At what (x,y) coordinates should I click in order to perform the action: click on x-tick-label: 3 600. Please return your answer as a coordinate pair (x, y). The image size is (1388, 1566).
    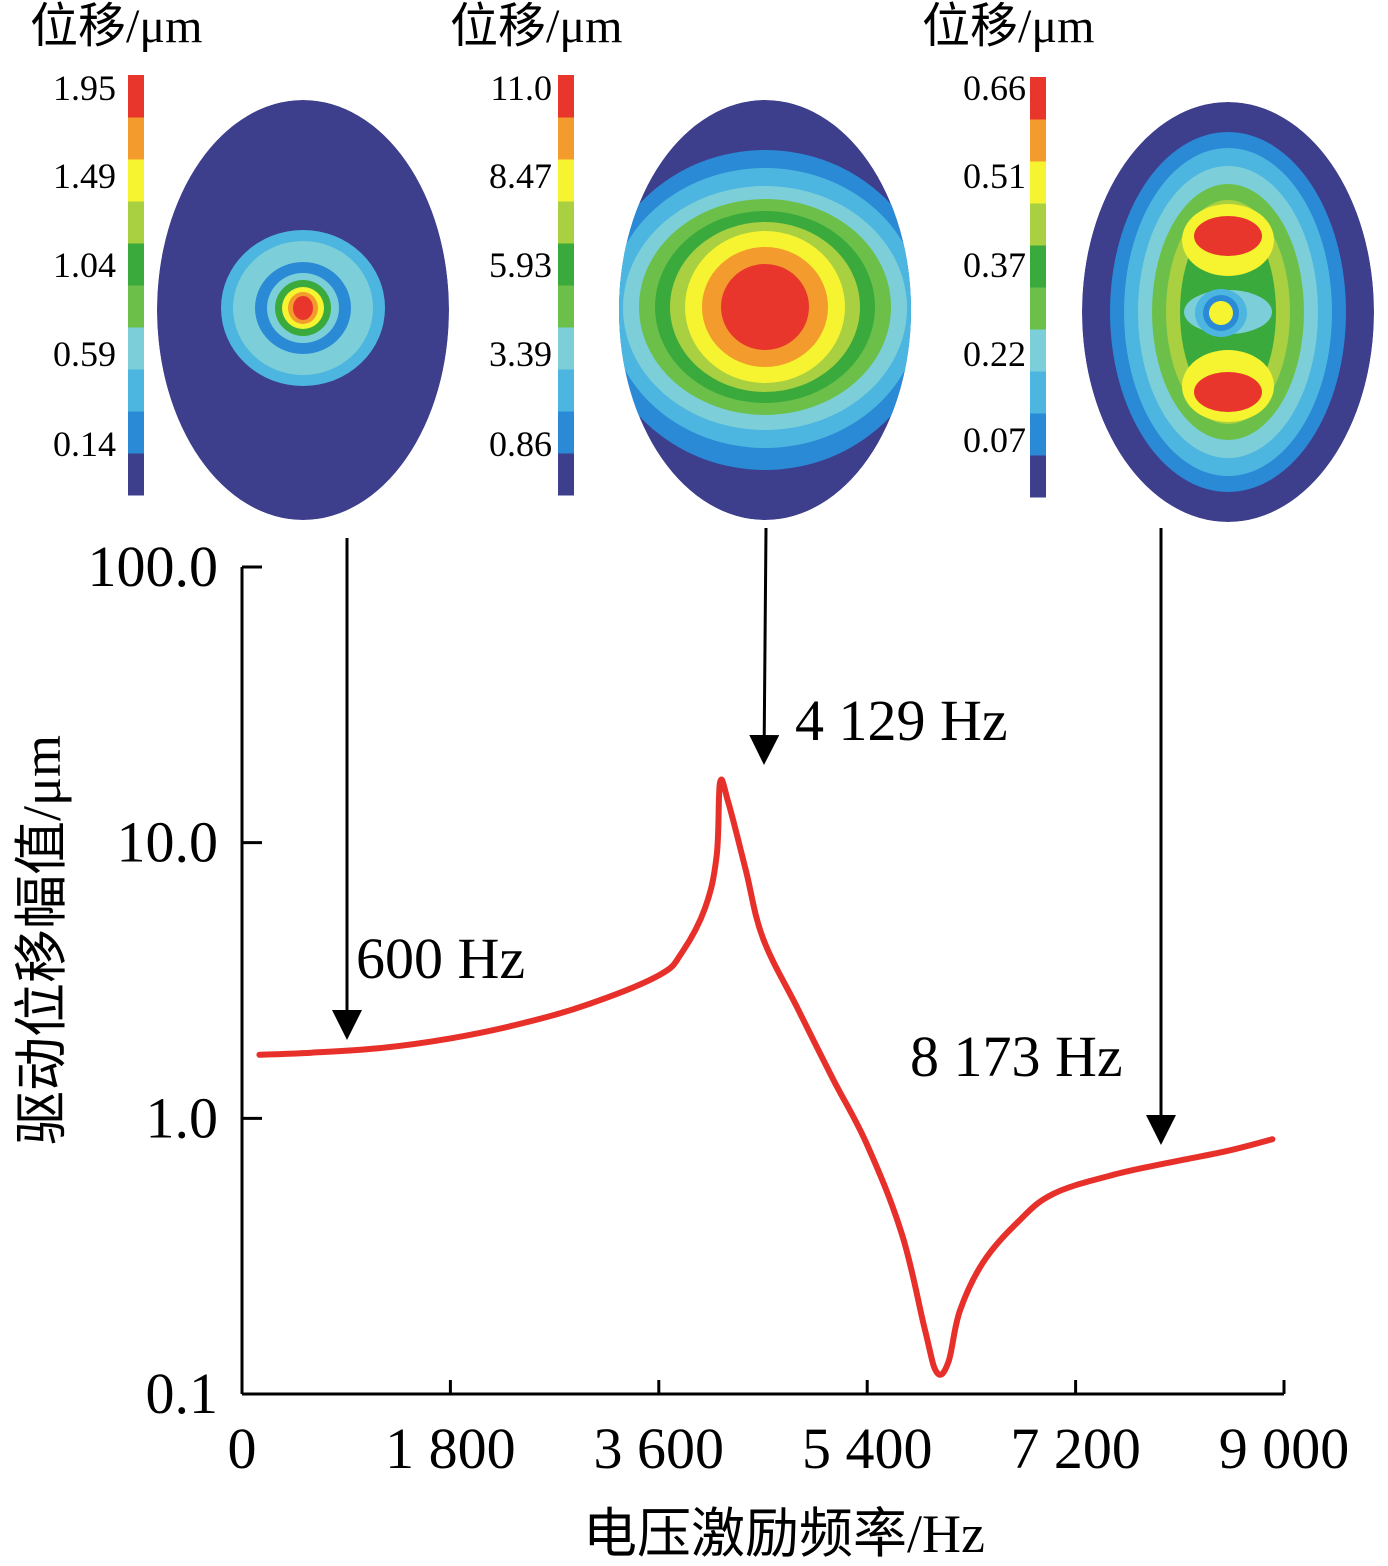
    Looking at the image, I should click on (659, 1448).